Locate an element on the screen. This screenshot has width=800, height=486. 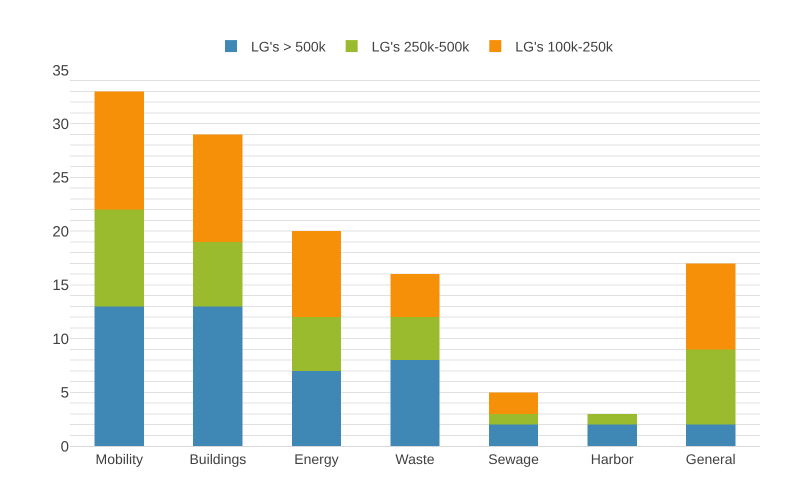
y-tick-label: 10 is located at coordinates (60, 339).